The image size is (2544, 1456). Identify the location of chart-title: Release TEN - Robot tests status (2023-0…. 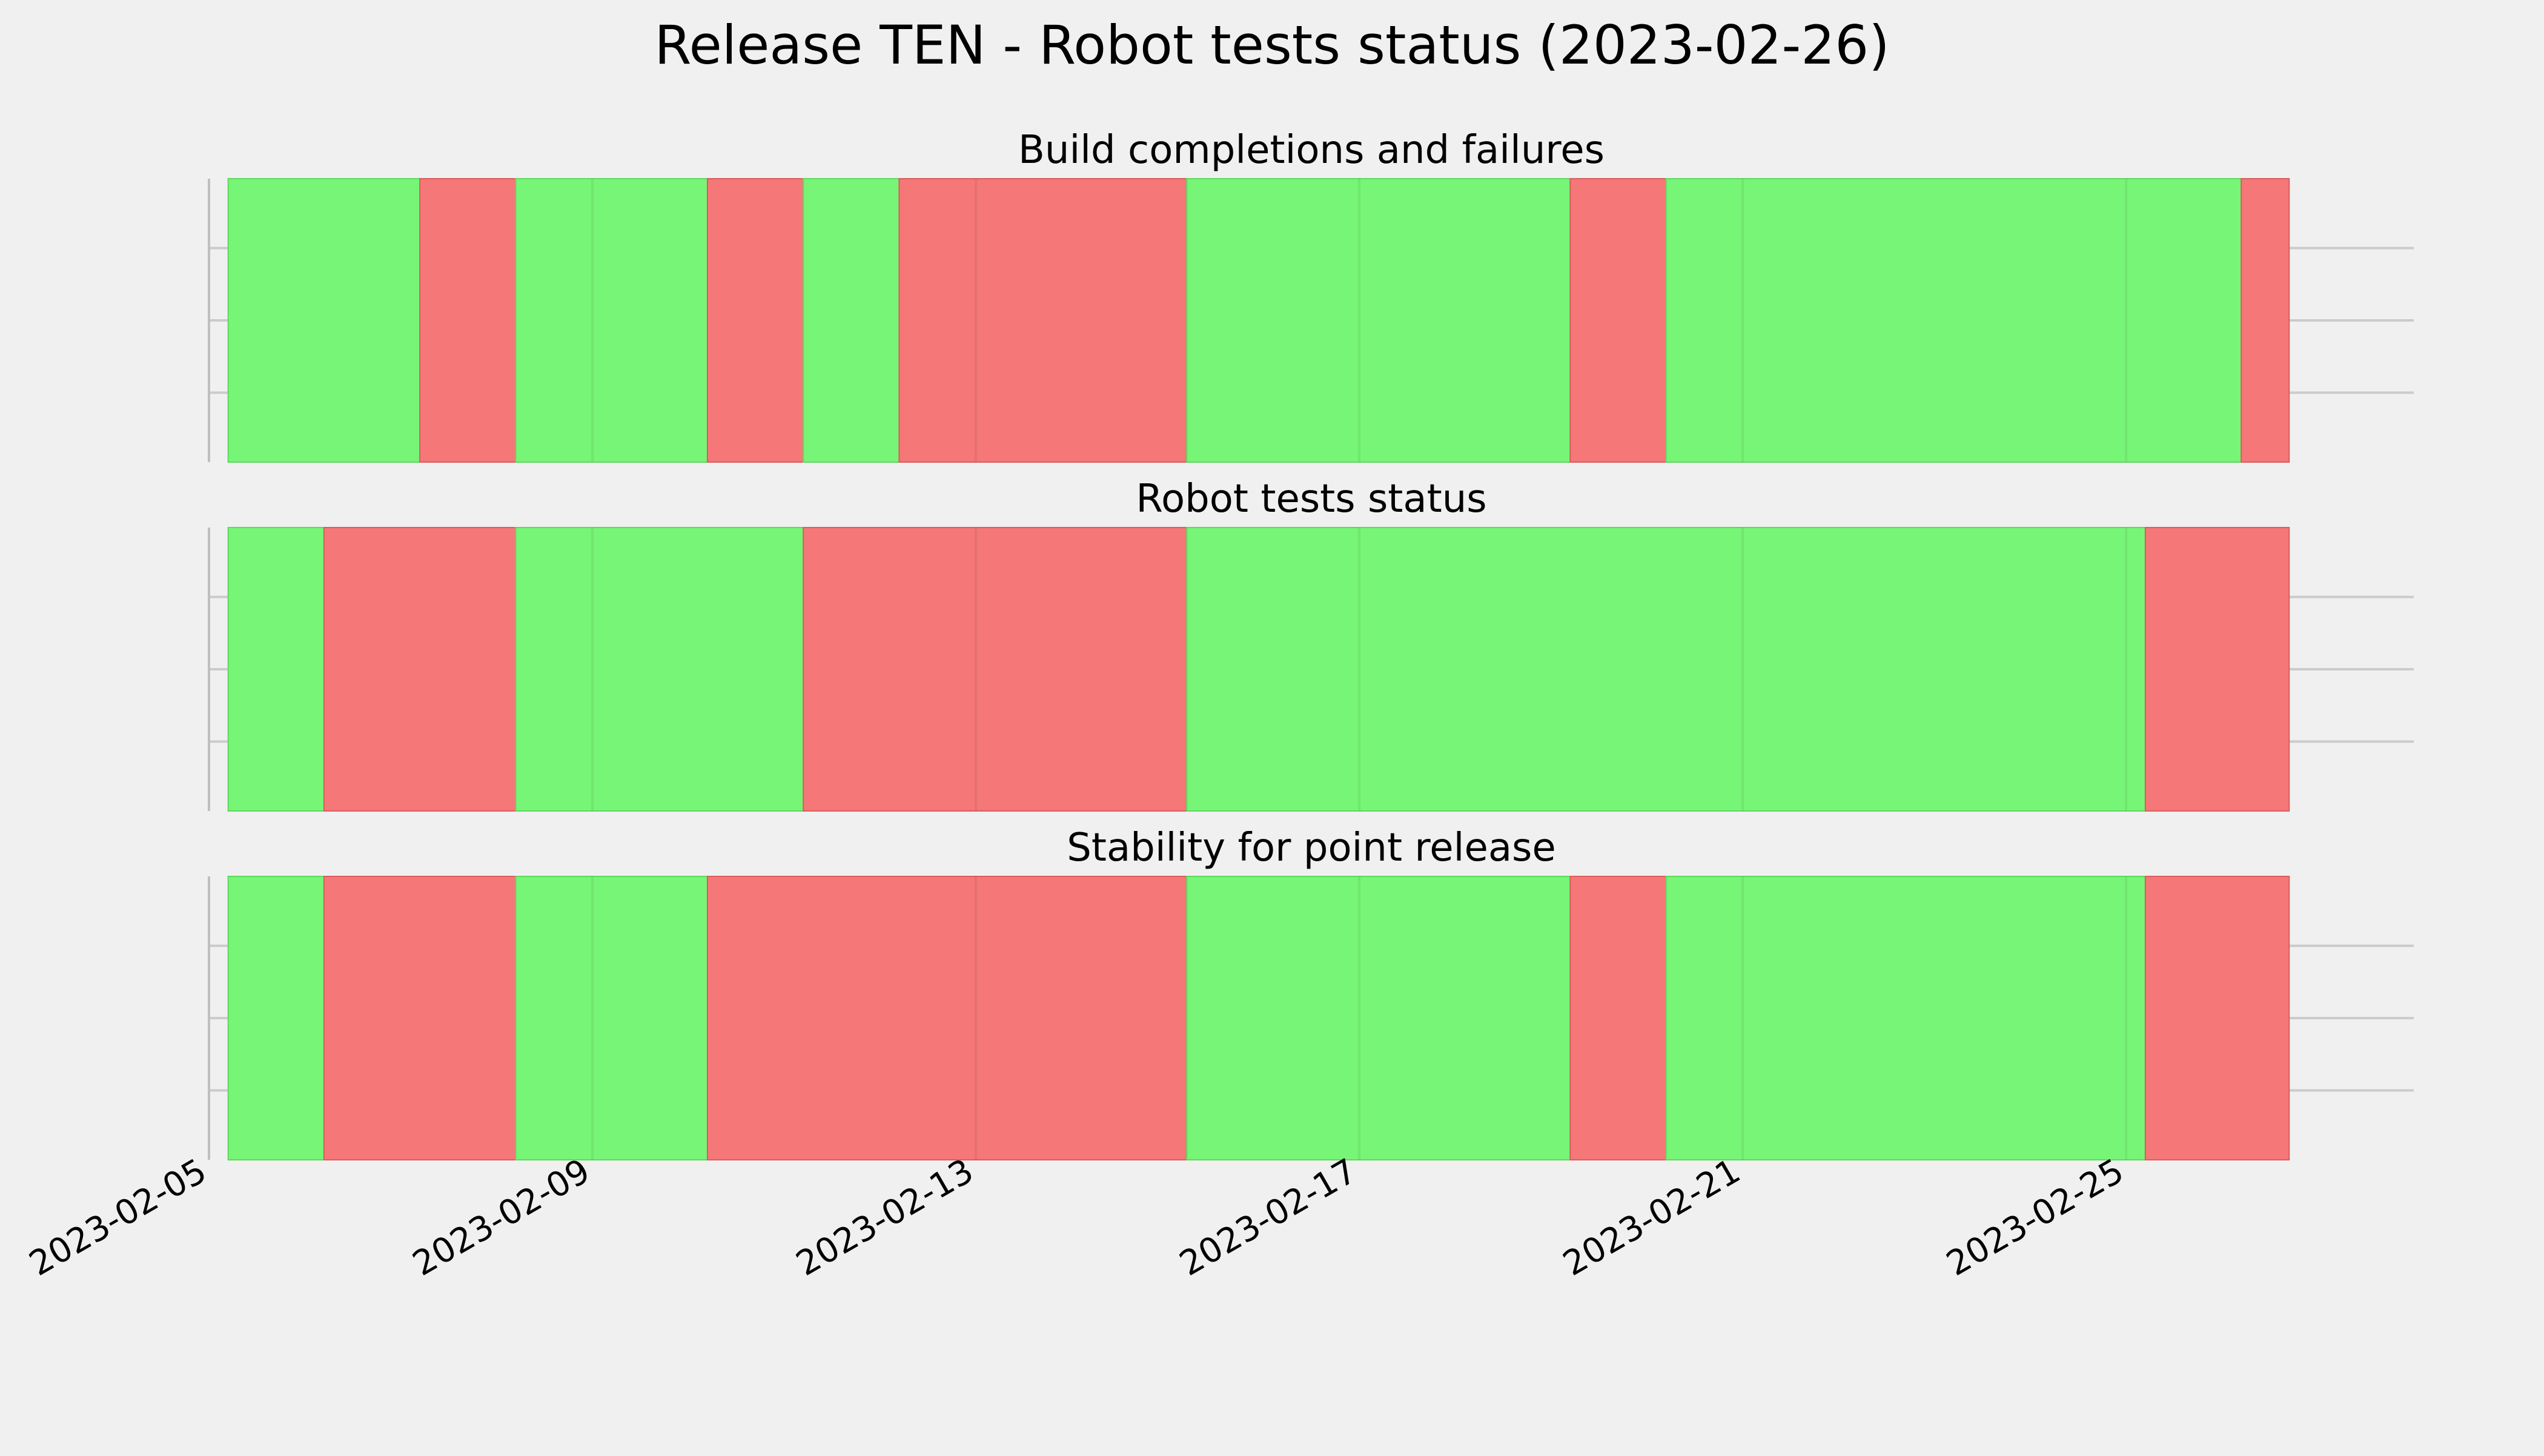
(1271, 45).